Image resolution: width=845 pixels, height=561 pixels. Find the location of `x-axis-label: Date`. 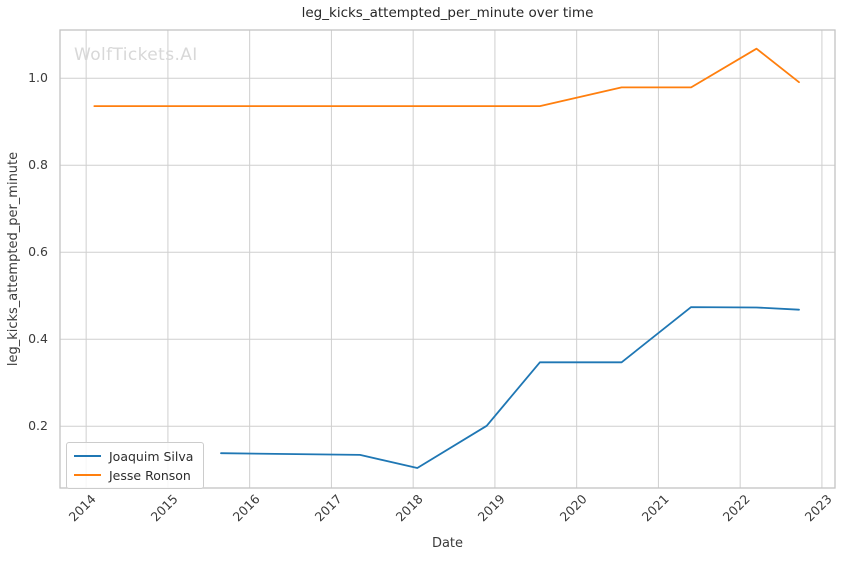

x-axis-label: Date is located at coordinates (447, 543).